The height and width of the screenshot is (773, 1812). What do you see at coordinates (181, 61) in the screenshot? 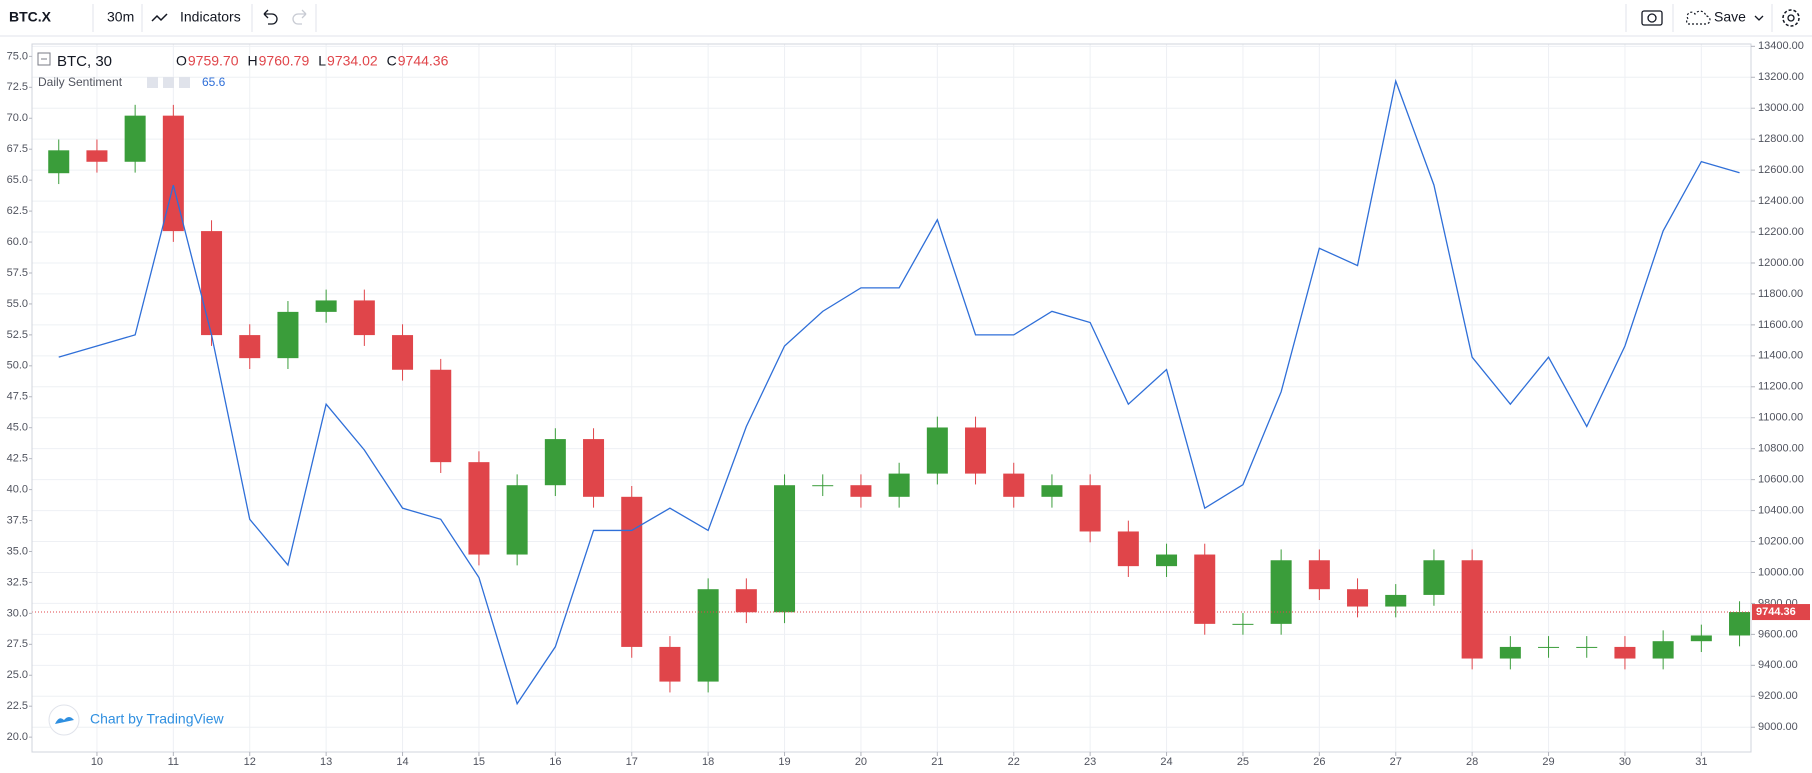
I see `legend-key: O` at bounding box center [181, 61].